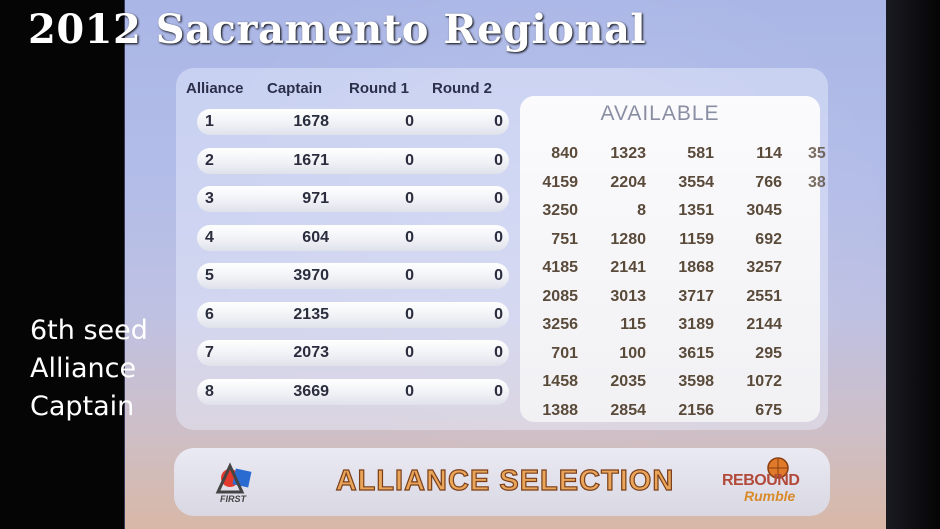 This screenshot has width=940, height=529. Describe the element at coordinates (215, 88) in the screenshot. I see `header-alliance: Alliance` at that location.